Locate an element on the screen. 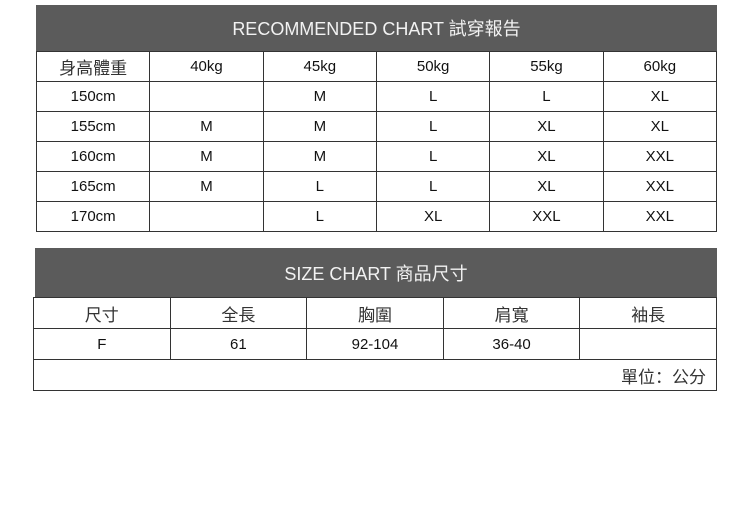 The width and height of the screenshot is (750, 516). table-cell: 155cm is located at coordinates (93, 126).